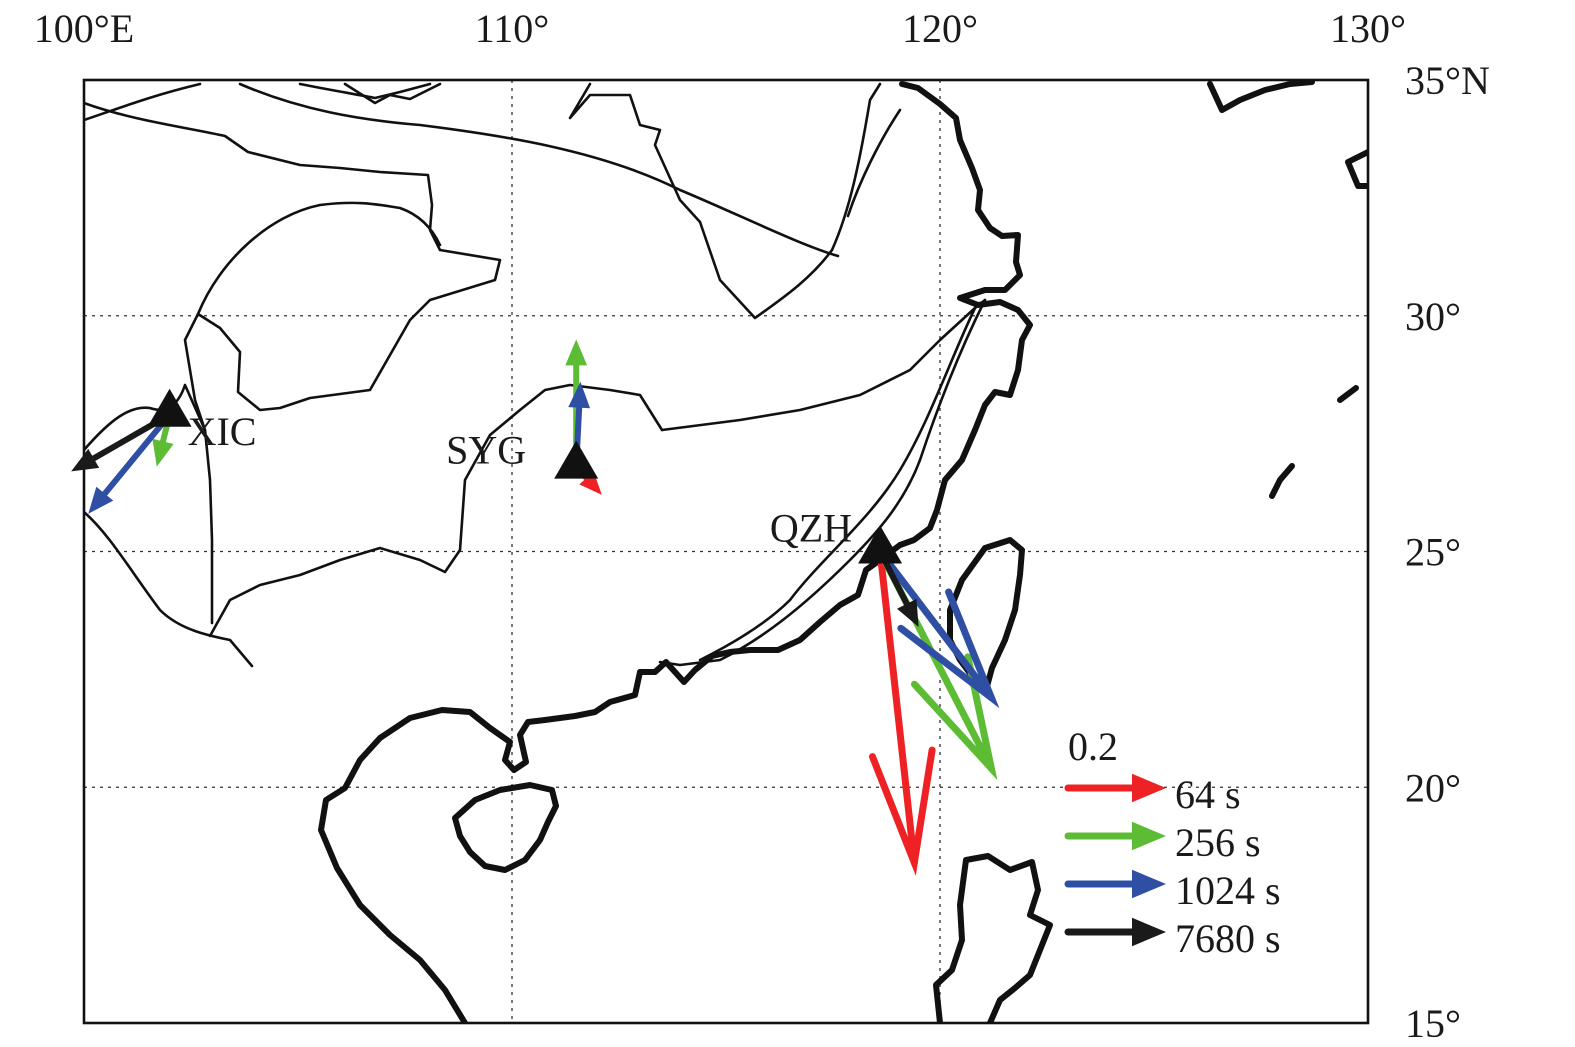  What do you see at coordinates (1447, 80) in the screenshot?
I see `latitude-tick-label: 35°N` at bounding box center [1447, 80].